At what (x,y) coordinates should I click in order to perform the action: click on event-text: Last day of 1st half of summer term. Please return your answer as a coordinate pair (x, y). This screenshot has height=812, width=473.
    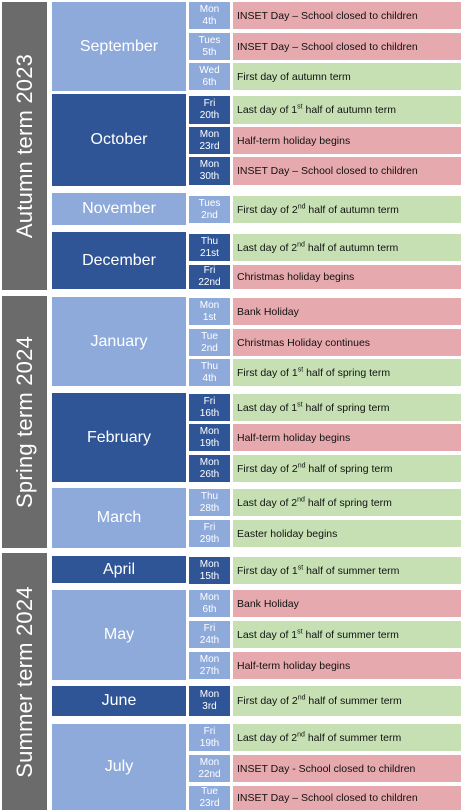
    Looking at the image, I should click on (318, 634).